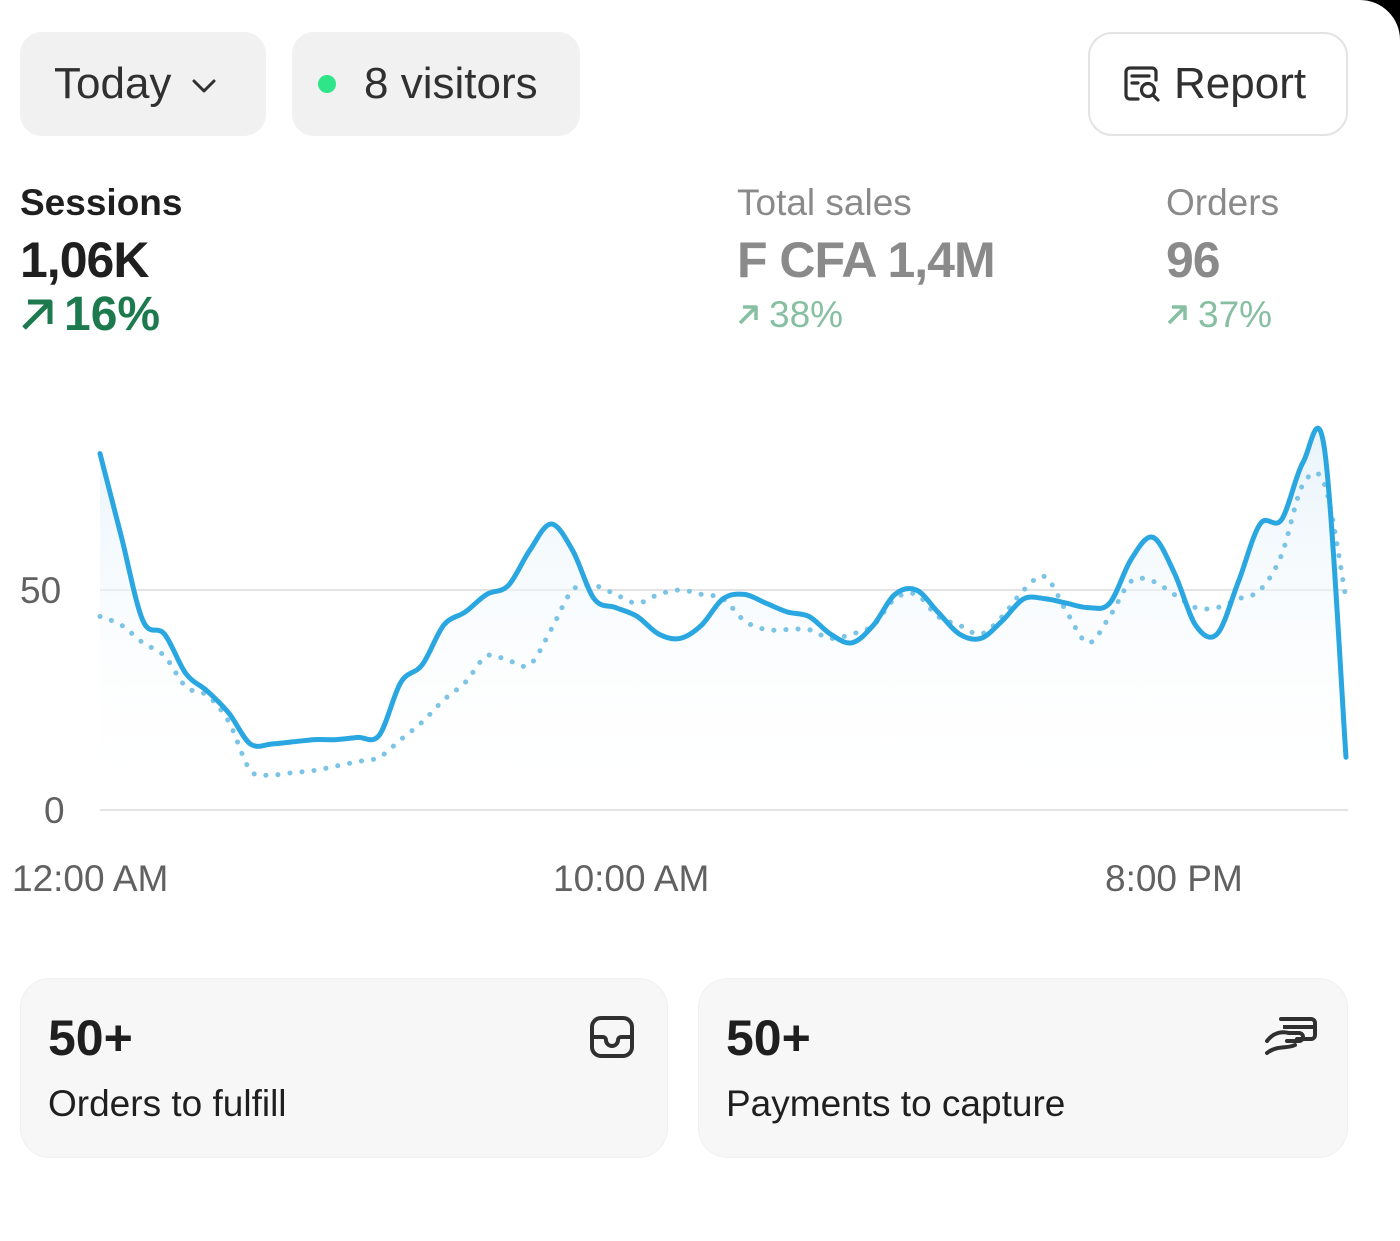 The width and height of the screenshot is (1400, 1241). I want to click on metric-label: Sessions, so click(101, 202).